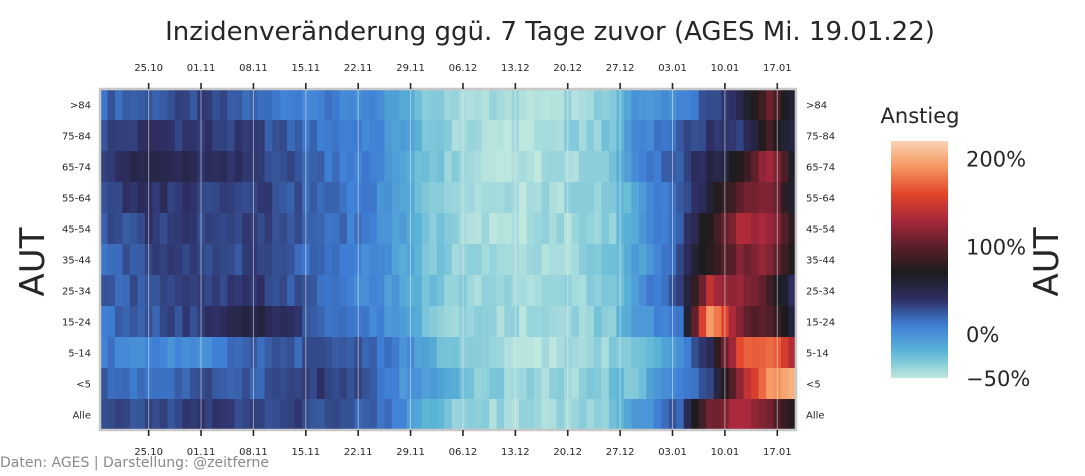  What do you see at coordinates (998, 379) in the screenshot?
I see `colorbar-tick-label: −50%` at bounding box center [998, 379].